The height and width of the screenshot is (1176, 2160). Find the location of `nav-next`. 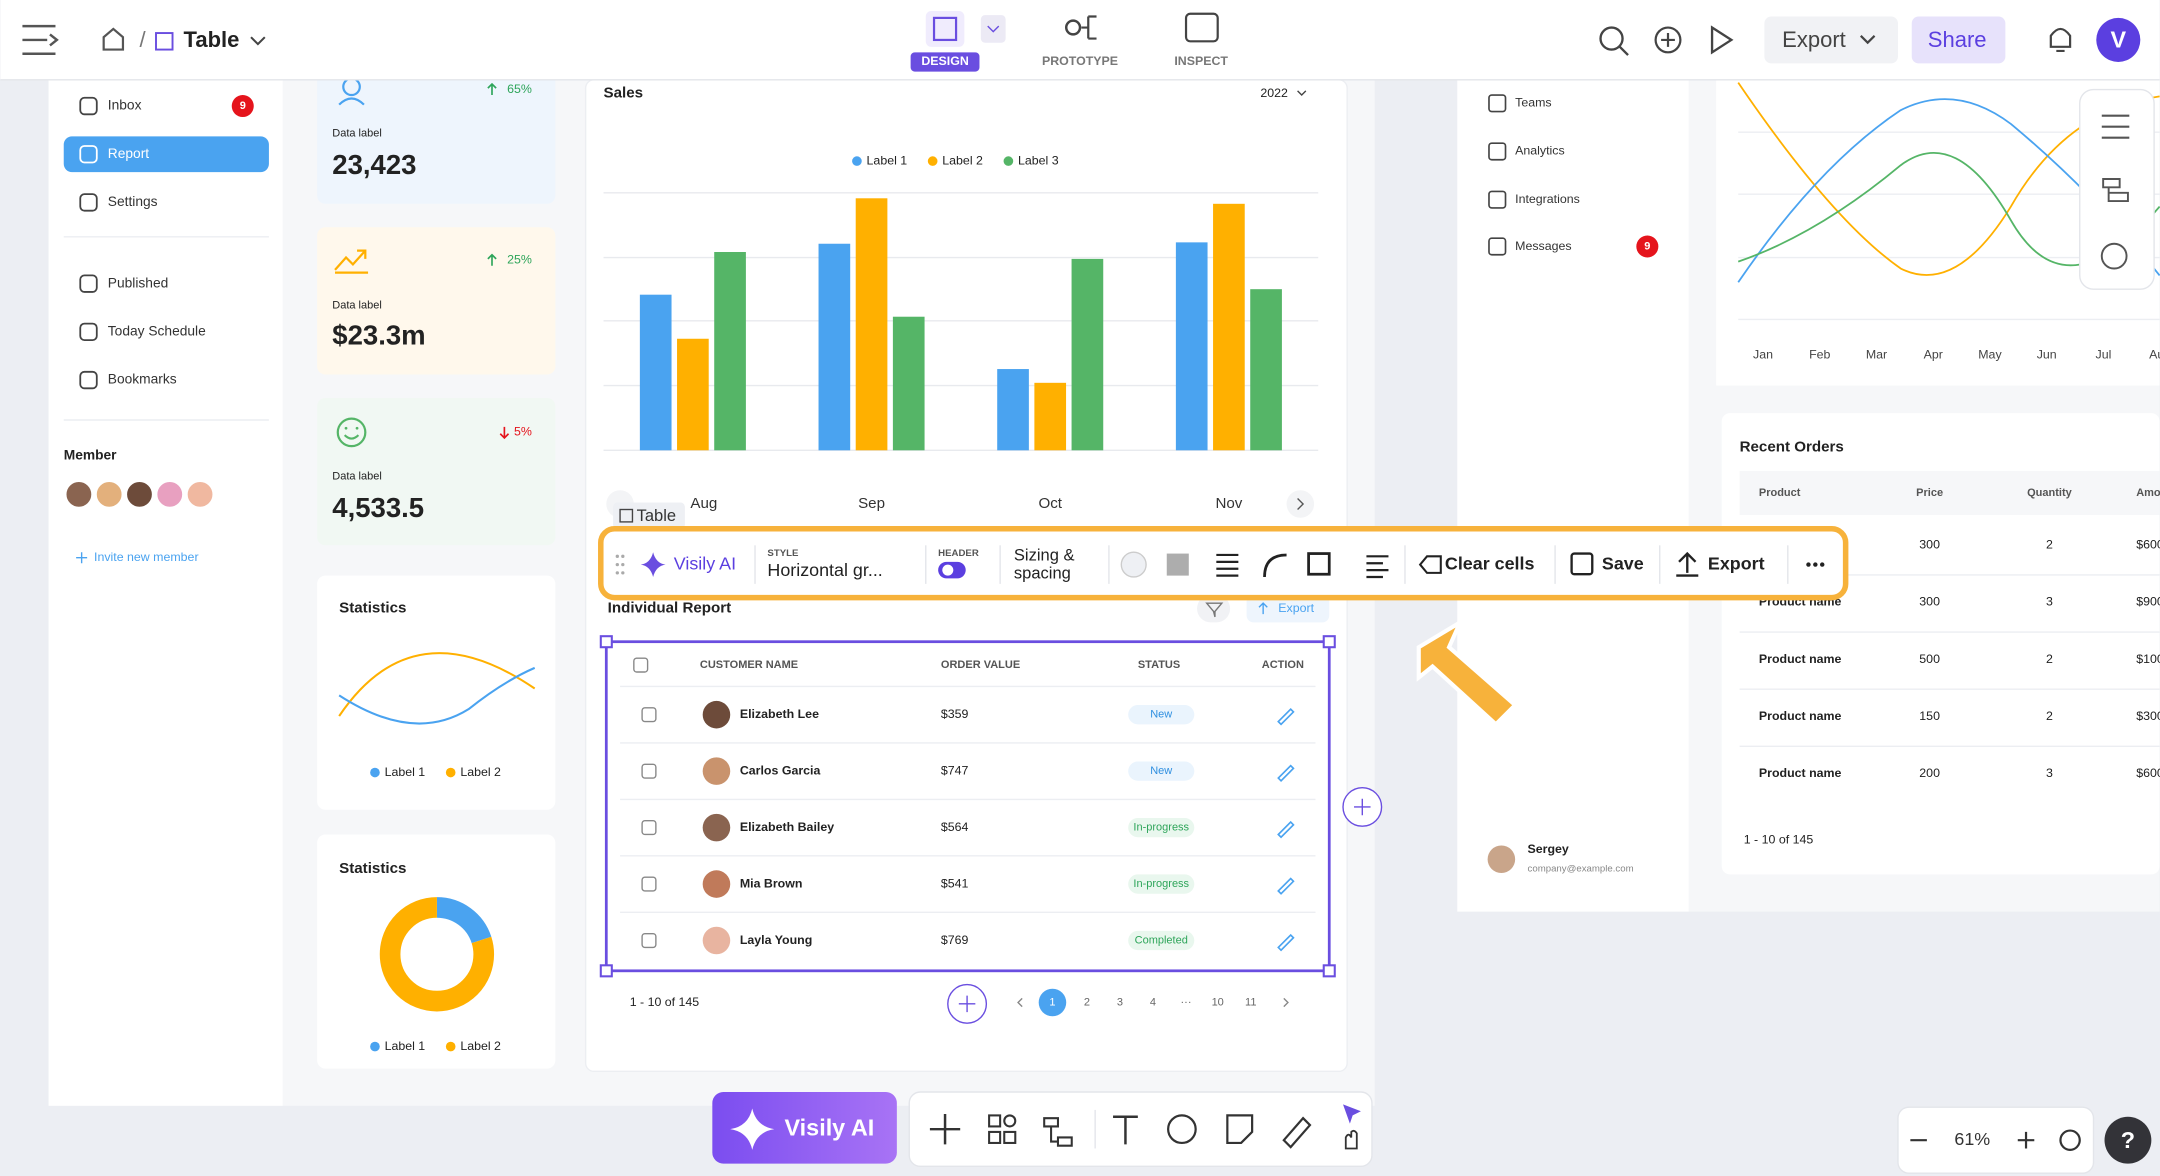

nav-next is located at coordinates (1300, 504).